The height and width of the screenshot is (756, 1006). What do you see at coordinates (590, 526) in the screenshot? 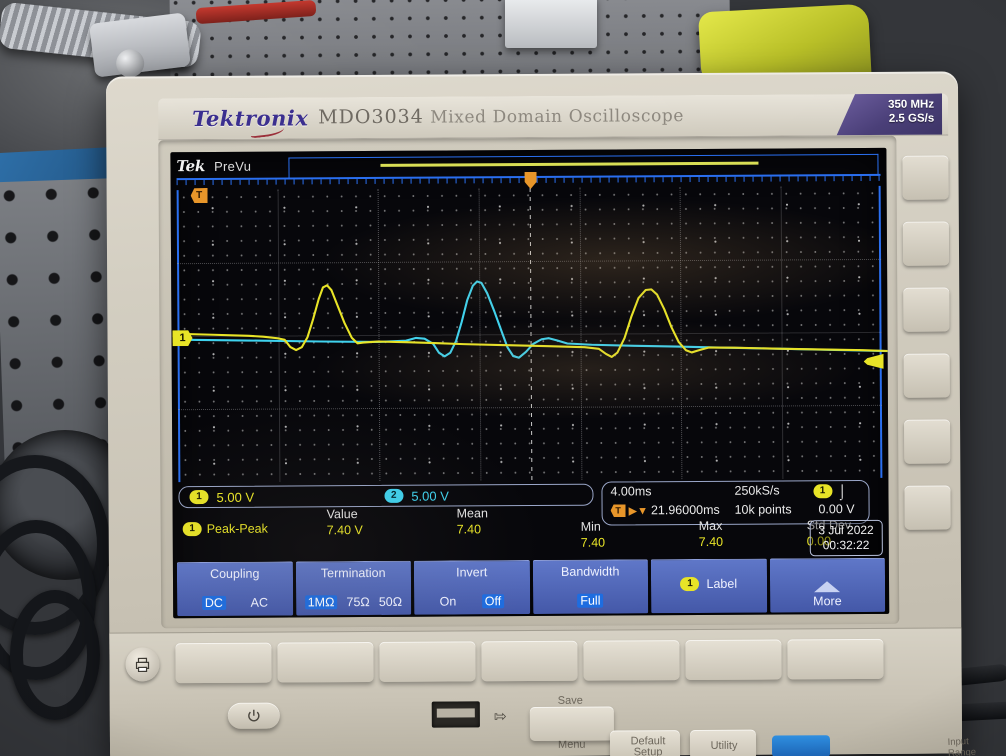
I see `measurement-header-min: Min` at bounding box center [590, 526].